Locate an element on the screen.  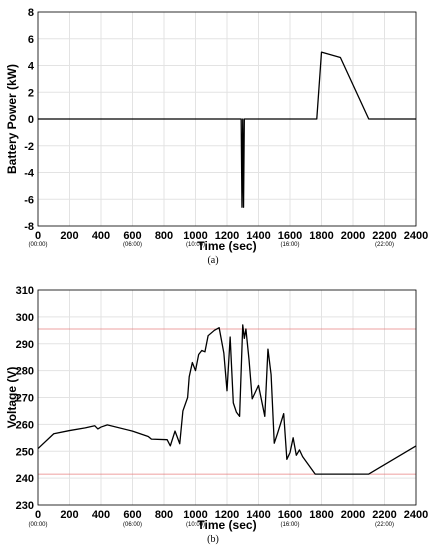
chart1-caption: (a) is located at coordinates (212, 260).